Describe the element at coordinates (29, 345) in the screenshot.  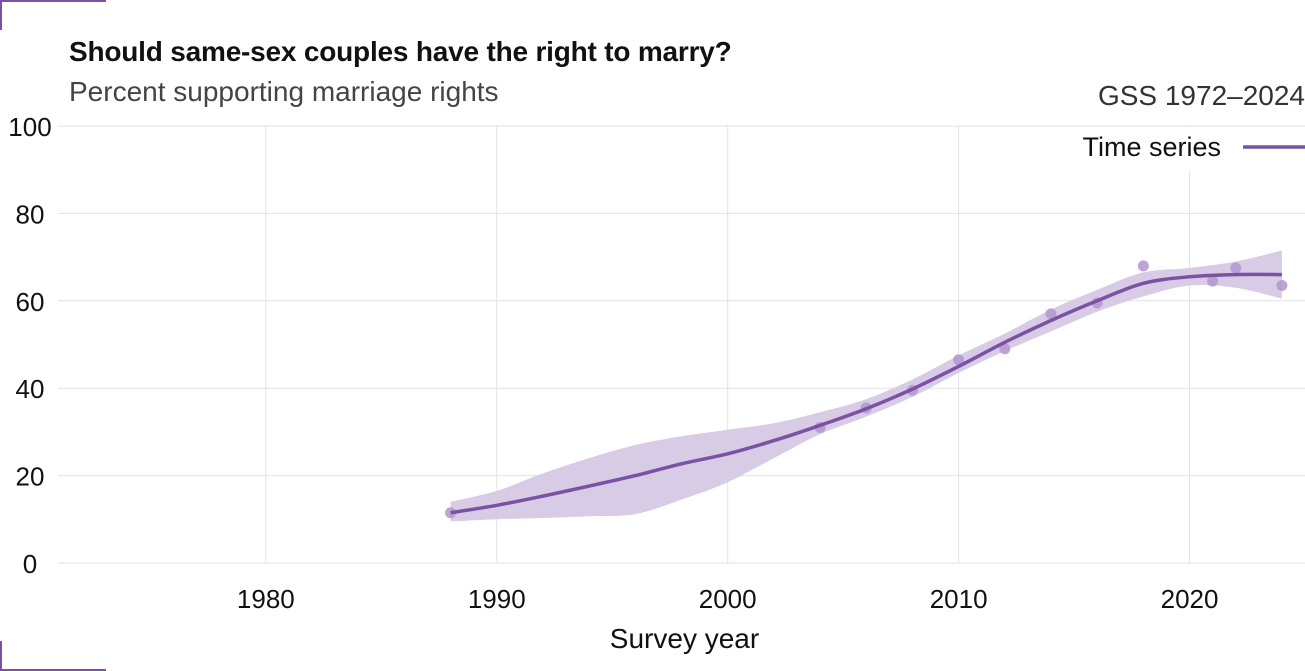
I see `y-axis-ticks: 0 20 40 60 80 100` at that location.